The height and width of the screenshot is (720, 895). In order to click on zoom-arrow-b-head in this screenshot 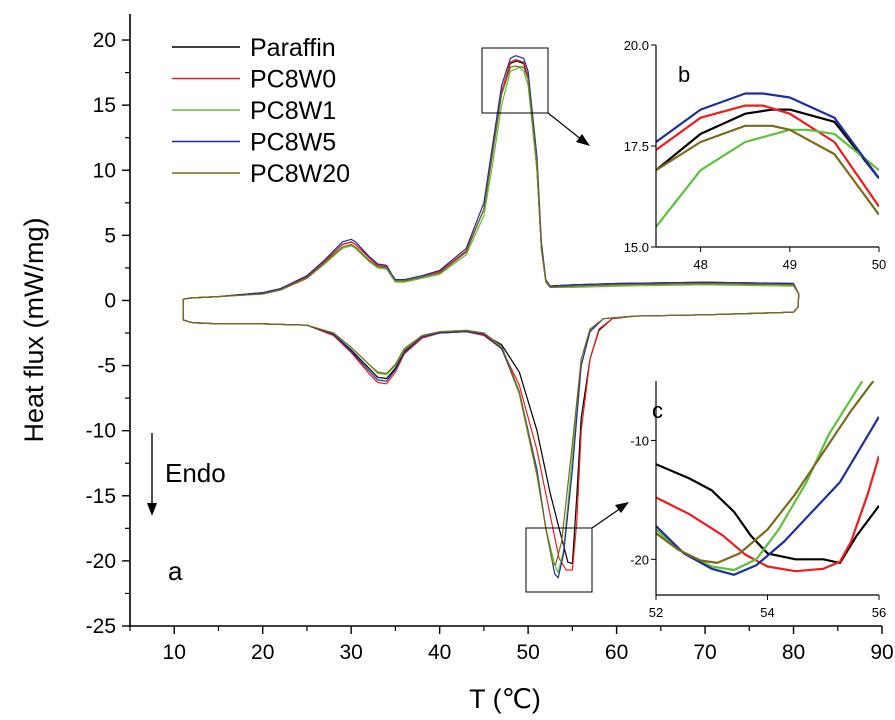, I will do `click(583, 140)`.